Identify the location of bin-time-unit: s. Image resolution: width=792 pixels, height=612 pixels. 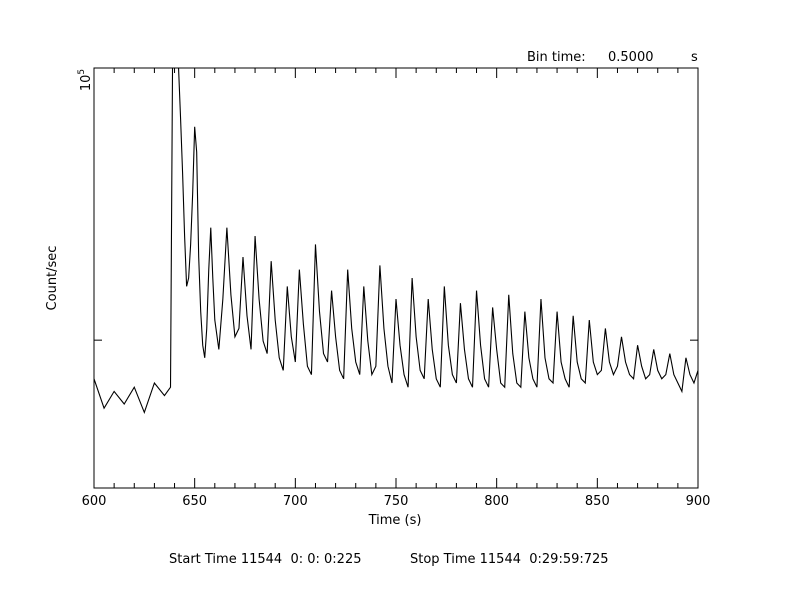
(694, 57).